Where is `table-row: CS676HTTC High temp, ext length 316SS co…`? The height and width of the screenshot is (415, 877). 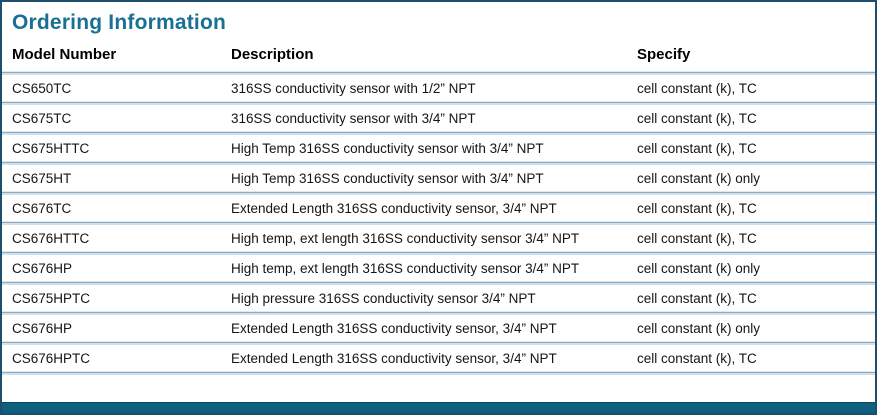 table-row: CS676HTTC High temp, ext length 316SS co… is located at coordinates (438, 238).